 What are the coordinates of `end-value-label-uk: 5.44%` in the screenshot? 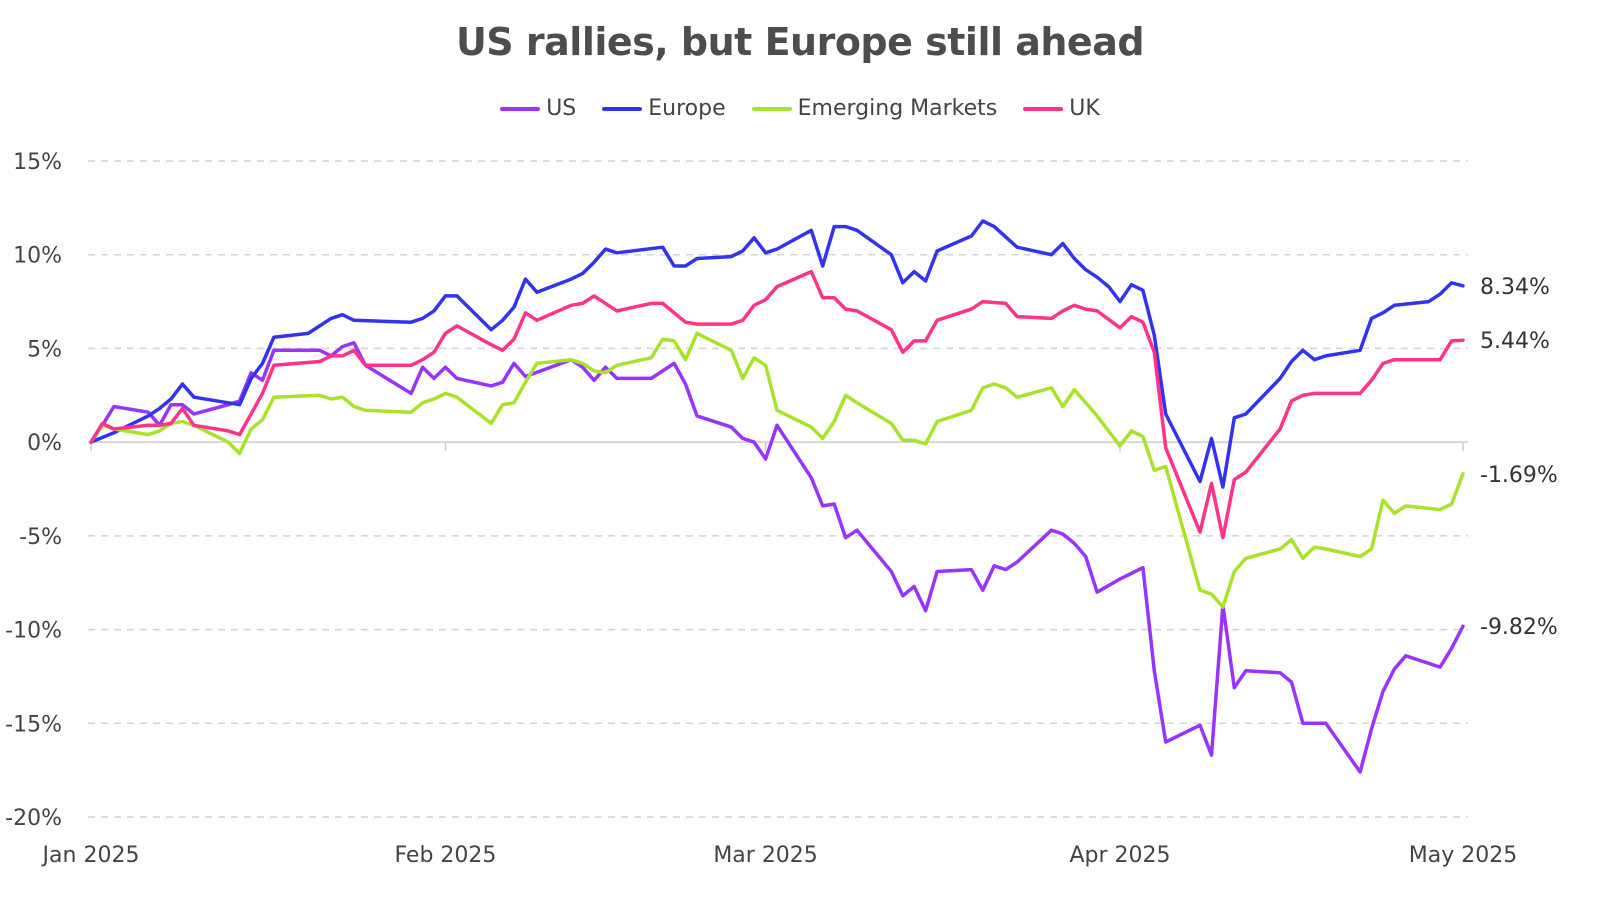 It's located at (1515, 341).